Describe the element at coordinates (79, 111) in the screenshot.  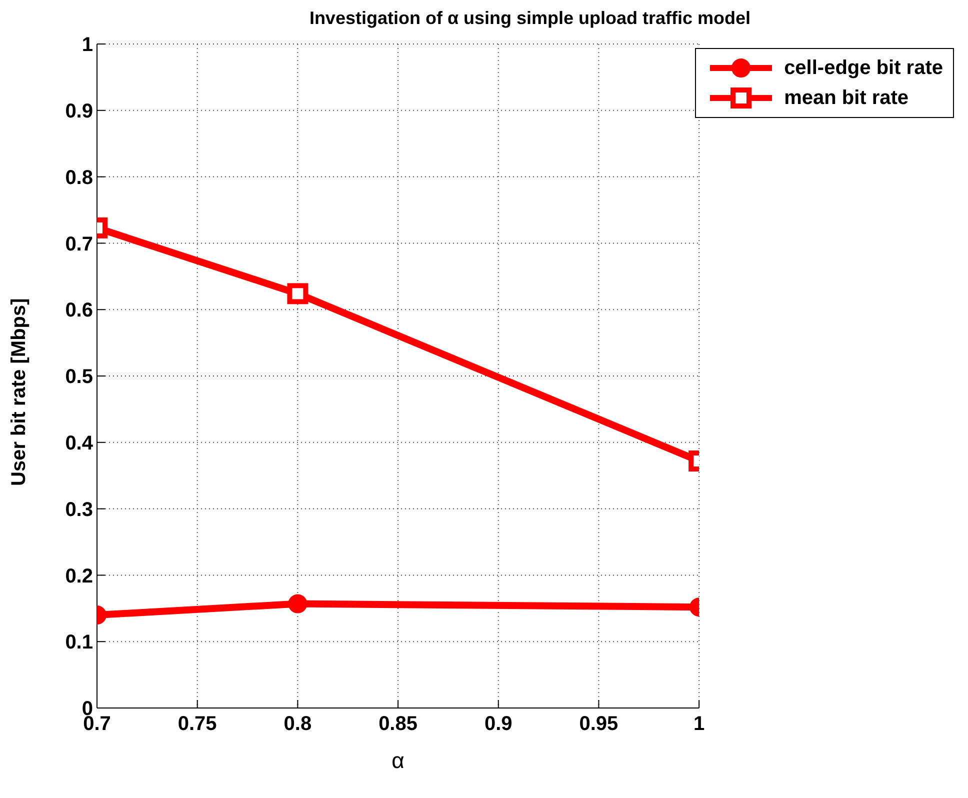
I see `y-tick-label: 0.9` at that location.